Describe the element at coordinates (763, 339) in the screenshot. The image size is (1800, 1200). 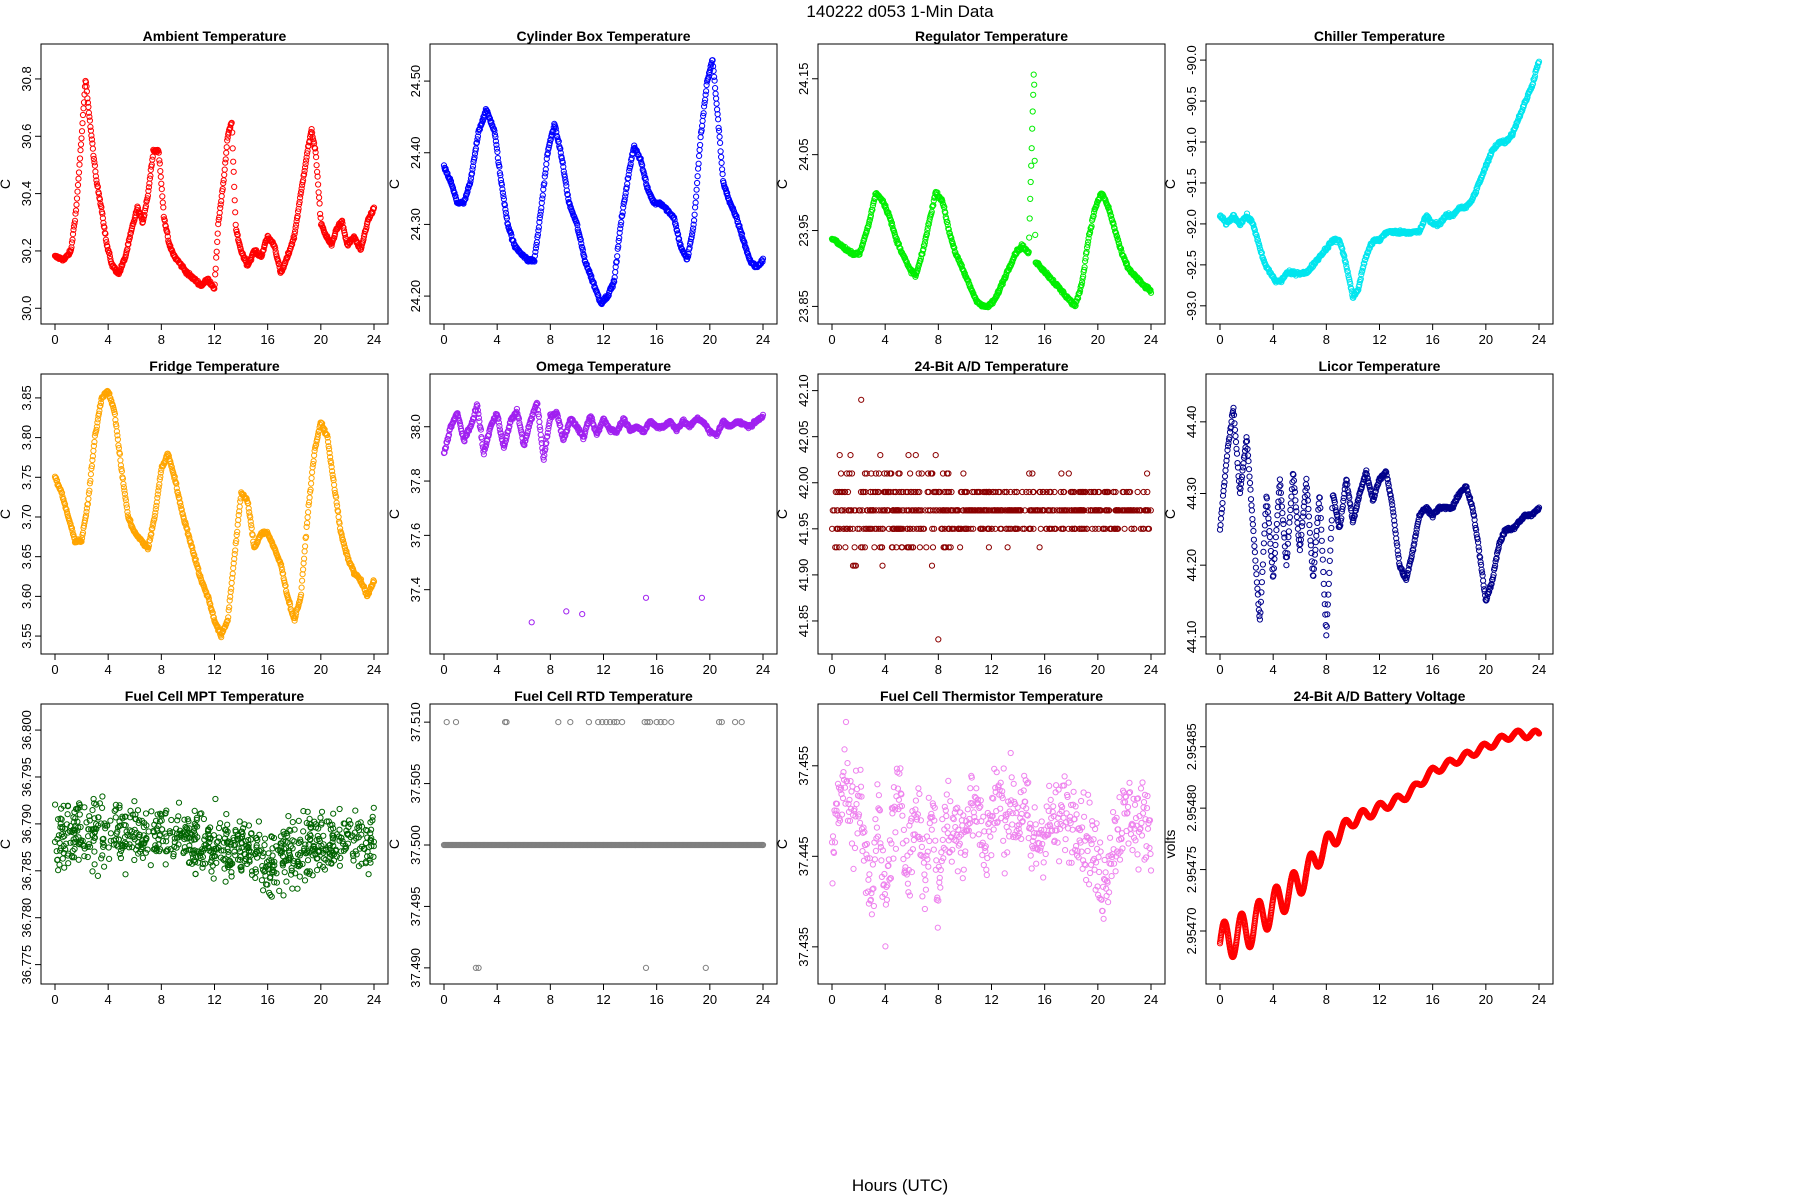
I see `x-tick-label: 24` at that location.